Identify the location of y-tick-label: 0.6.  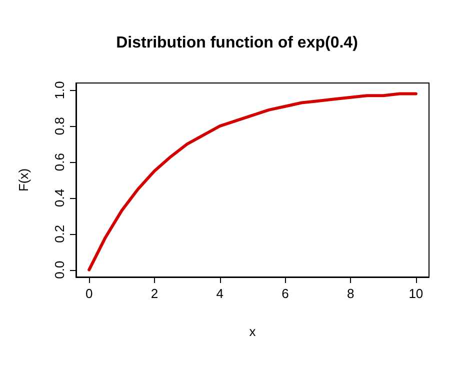
(59, 162).